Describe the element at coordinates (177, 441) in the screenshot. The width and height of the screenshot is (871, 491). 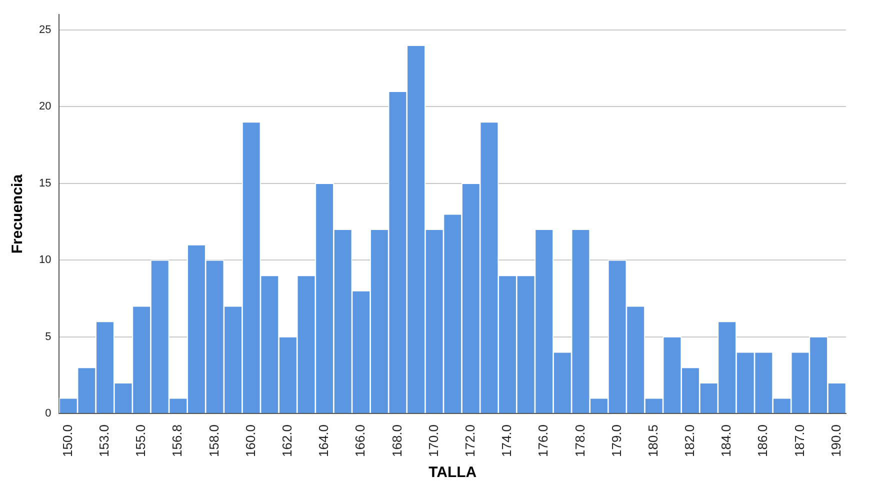
I see `x-tick-label: 156.8` at that location.